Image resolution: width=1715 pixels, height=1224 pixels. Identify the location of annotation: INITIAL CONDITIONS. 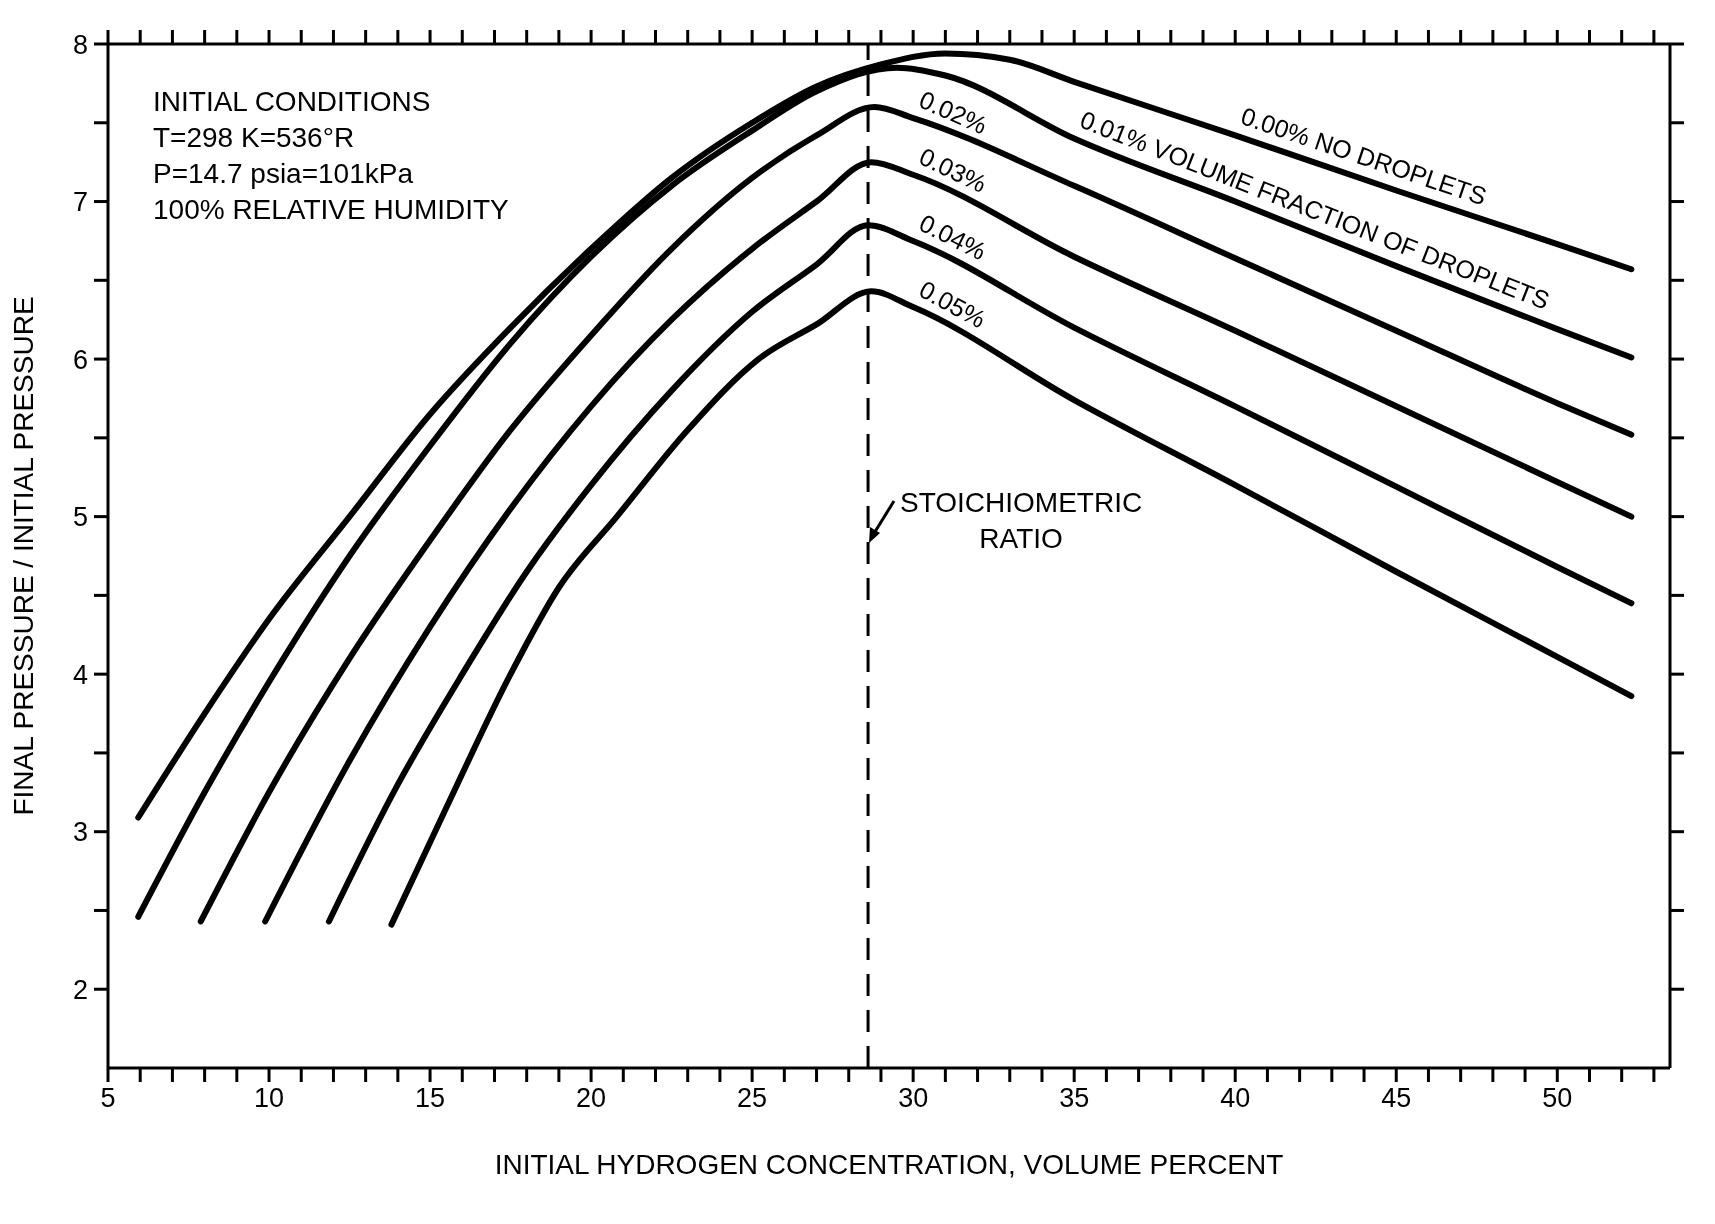
(292, 102).